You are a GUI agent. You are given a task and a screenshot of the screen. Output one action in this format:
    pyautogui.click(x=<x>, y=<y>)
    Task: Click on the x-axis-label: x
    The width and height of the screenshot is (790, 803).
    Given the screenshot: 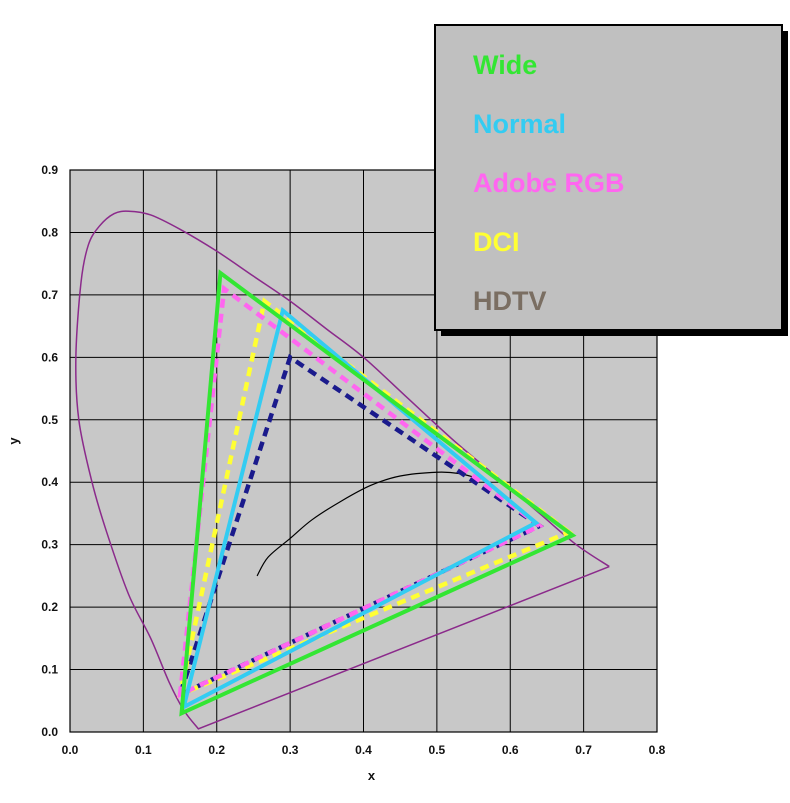 What is the action you would take?
    pyautogui.click(x=372, y=775)
    